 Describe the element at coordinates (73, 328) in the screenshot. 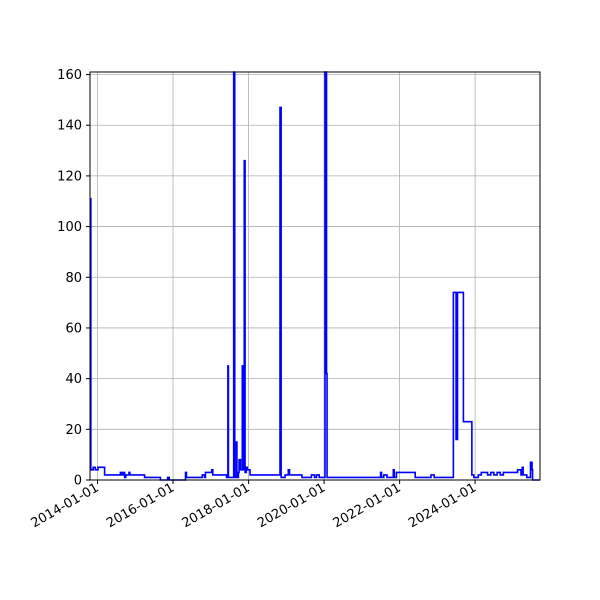

I see `y-tick-label: 60` at that location.